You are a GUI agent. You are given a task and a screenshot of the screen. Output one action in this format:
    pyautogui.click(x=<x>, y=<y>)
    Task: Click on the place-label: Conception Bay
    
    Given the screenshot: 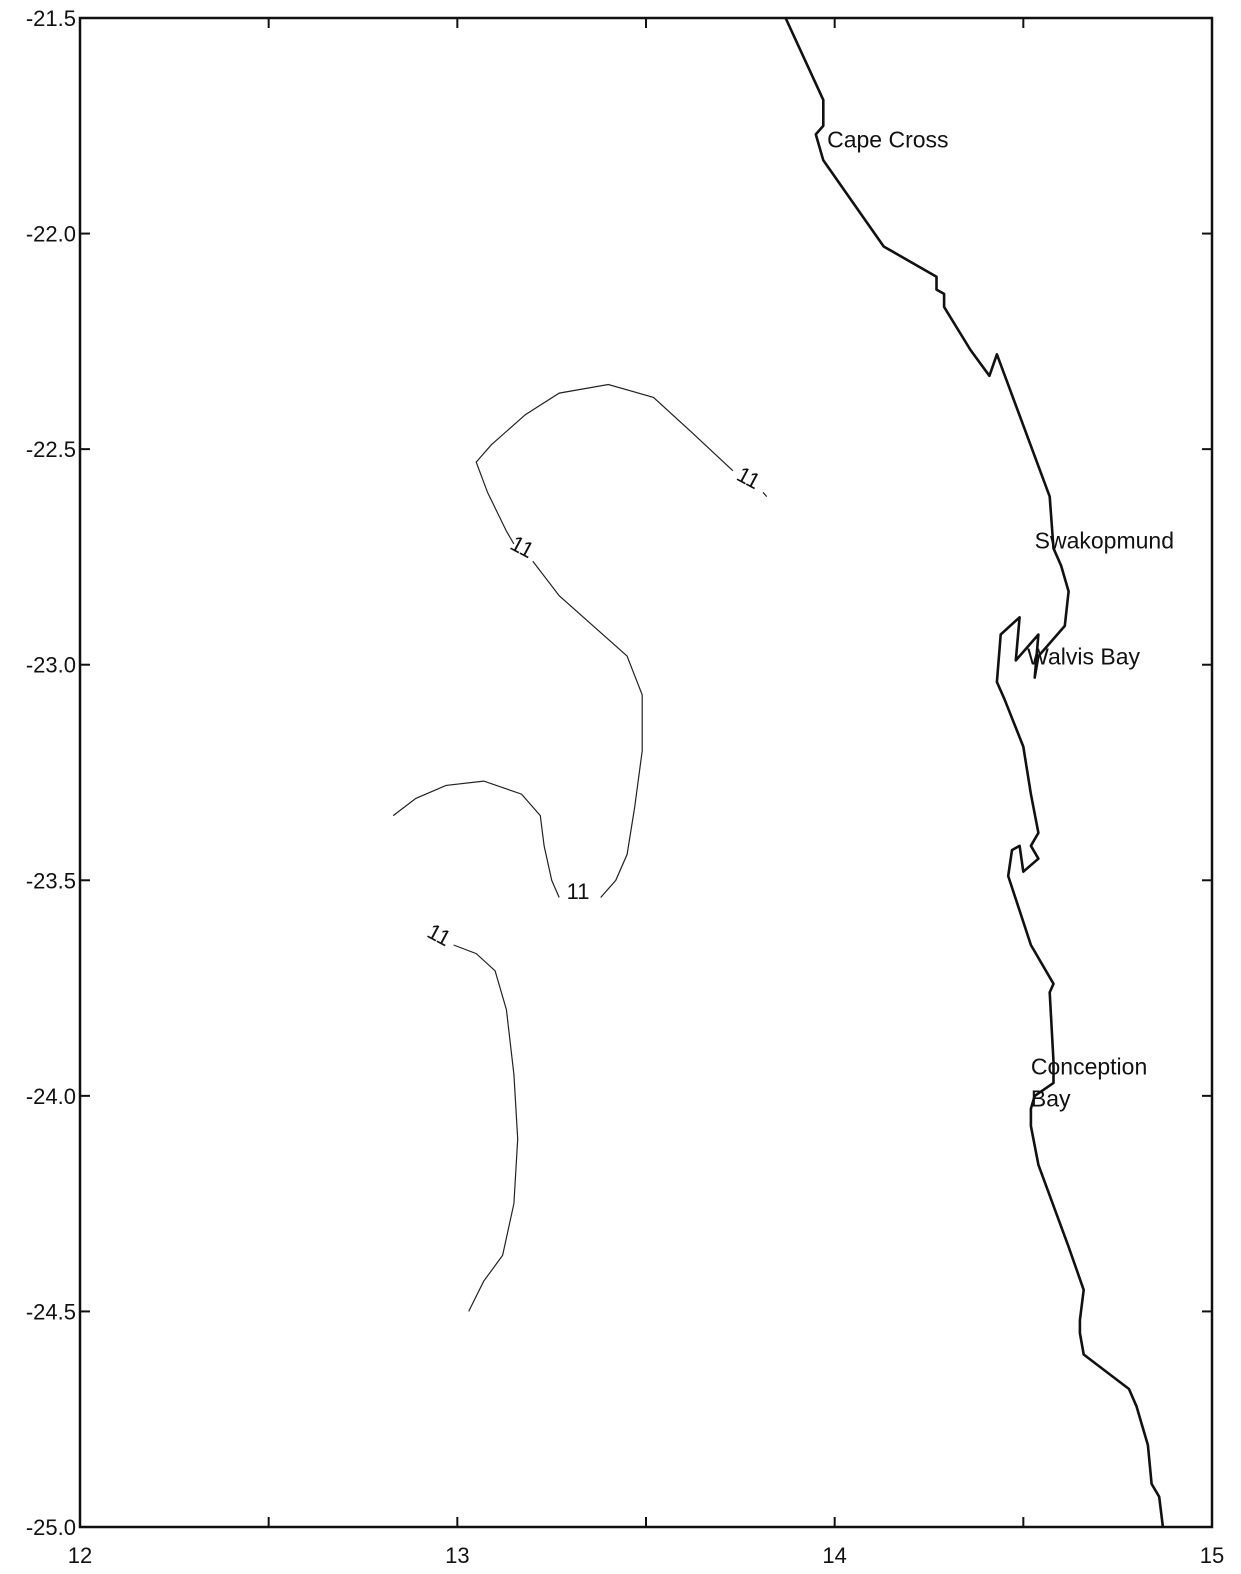 What is the action you would take?
    pyautogui.click(x=1089, y=1082)
    